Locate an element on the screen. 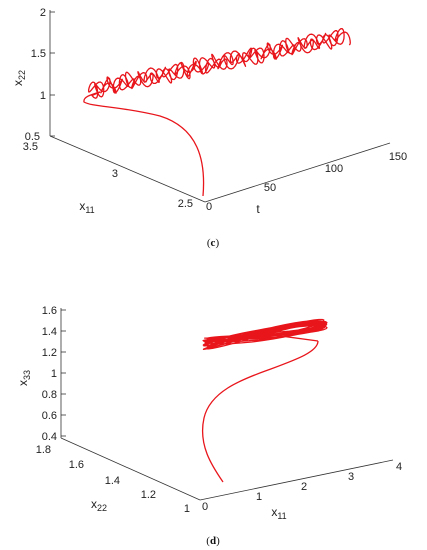  d-x22-tick-label: 1.6 is located at coordinates (76, 465).